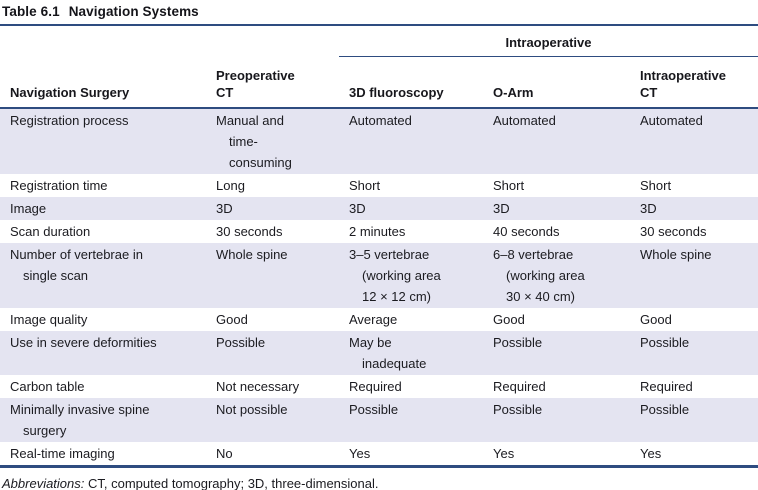 Image resolution: width=758 pixels, height=490 pixels. Describe the element at coordinates (379, 453) in the screenshot. I see `table-row: Real-time imaging No Yes Yes Yes` at that location.